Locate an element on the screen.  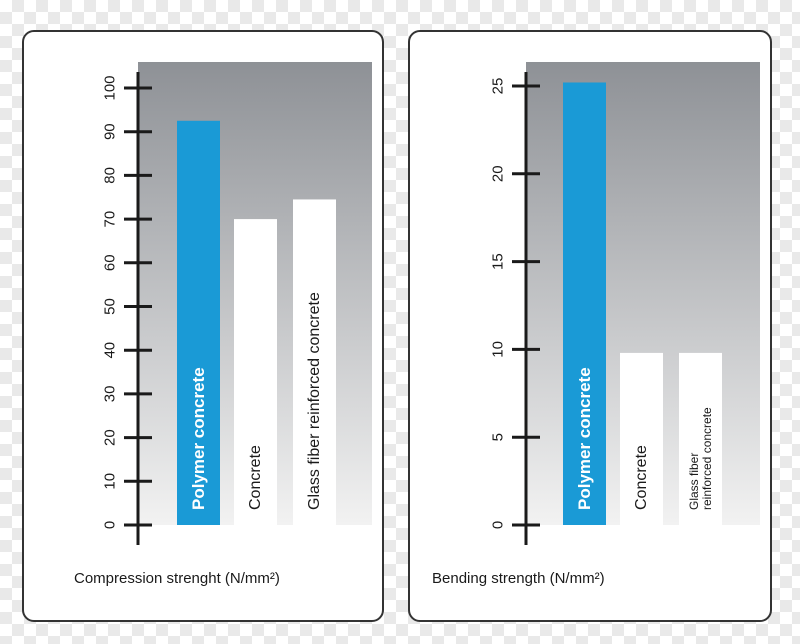
y-tick-label: 50 is located at coordinates (110, 306).